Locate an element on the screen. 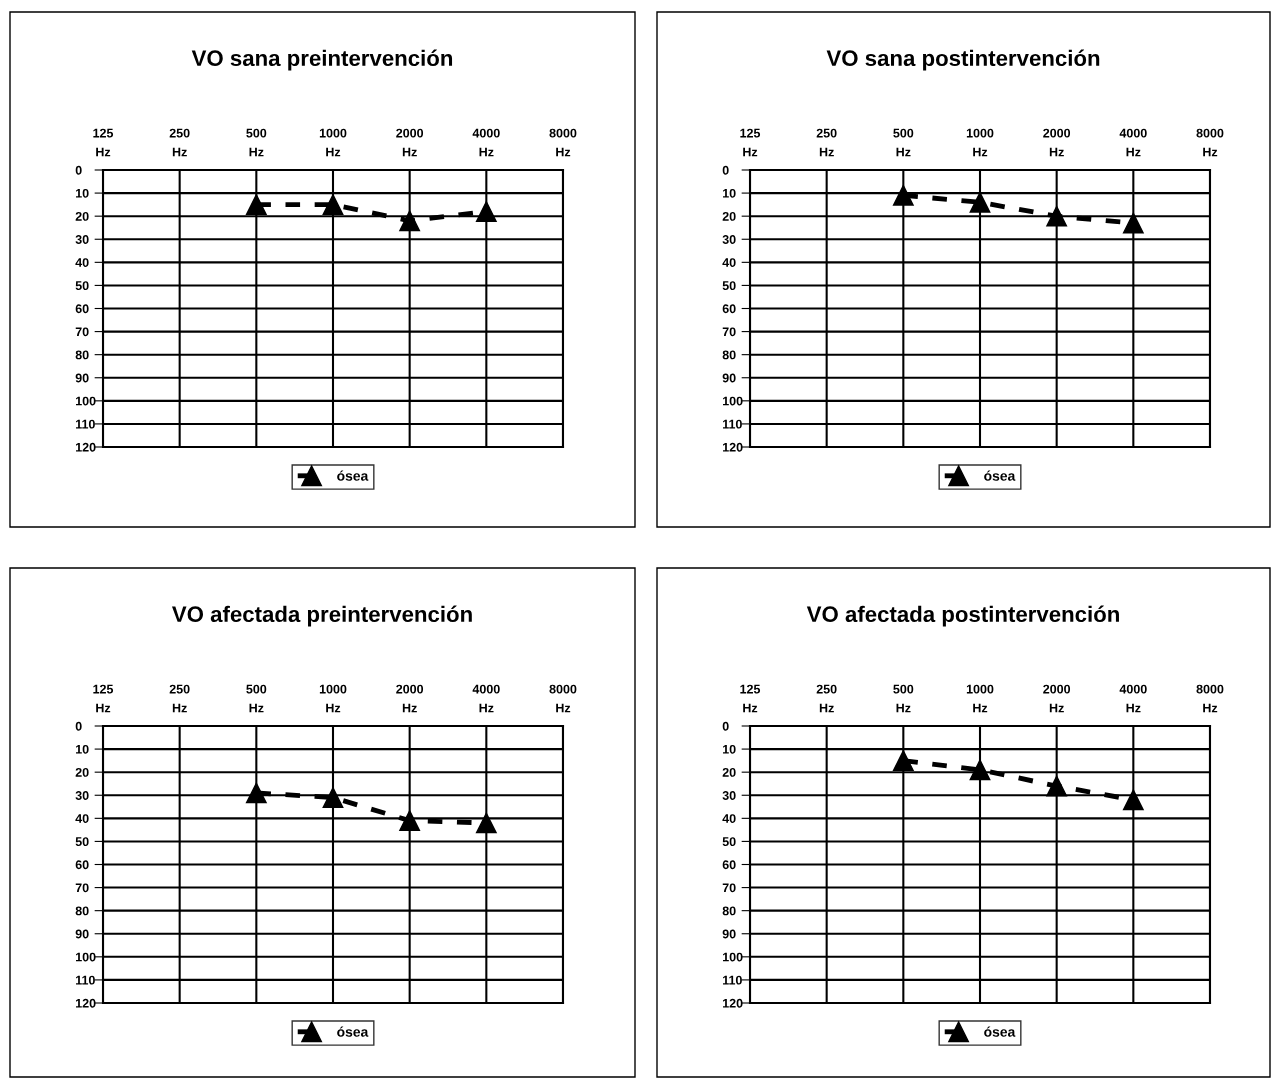  chart-title: VO sana postintervención is located at coordinates (963, 60).